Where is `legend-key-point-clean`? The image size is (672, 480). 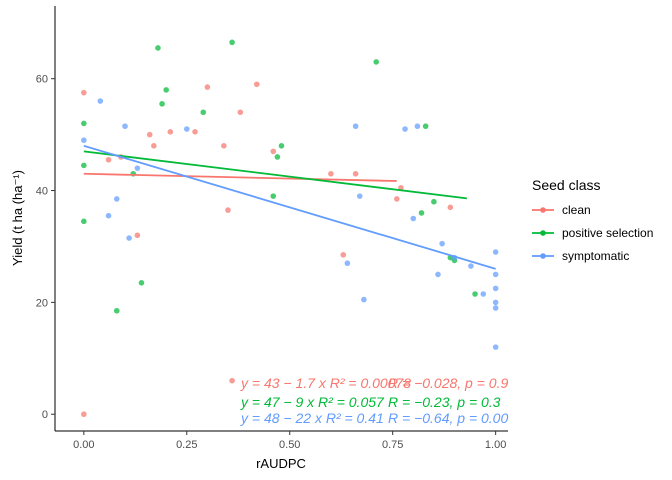 legend-key-point-clean is located at coordinates (543, 210).